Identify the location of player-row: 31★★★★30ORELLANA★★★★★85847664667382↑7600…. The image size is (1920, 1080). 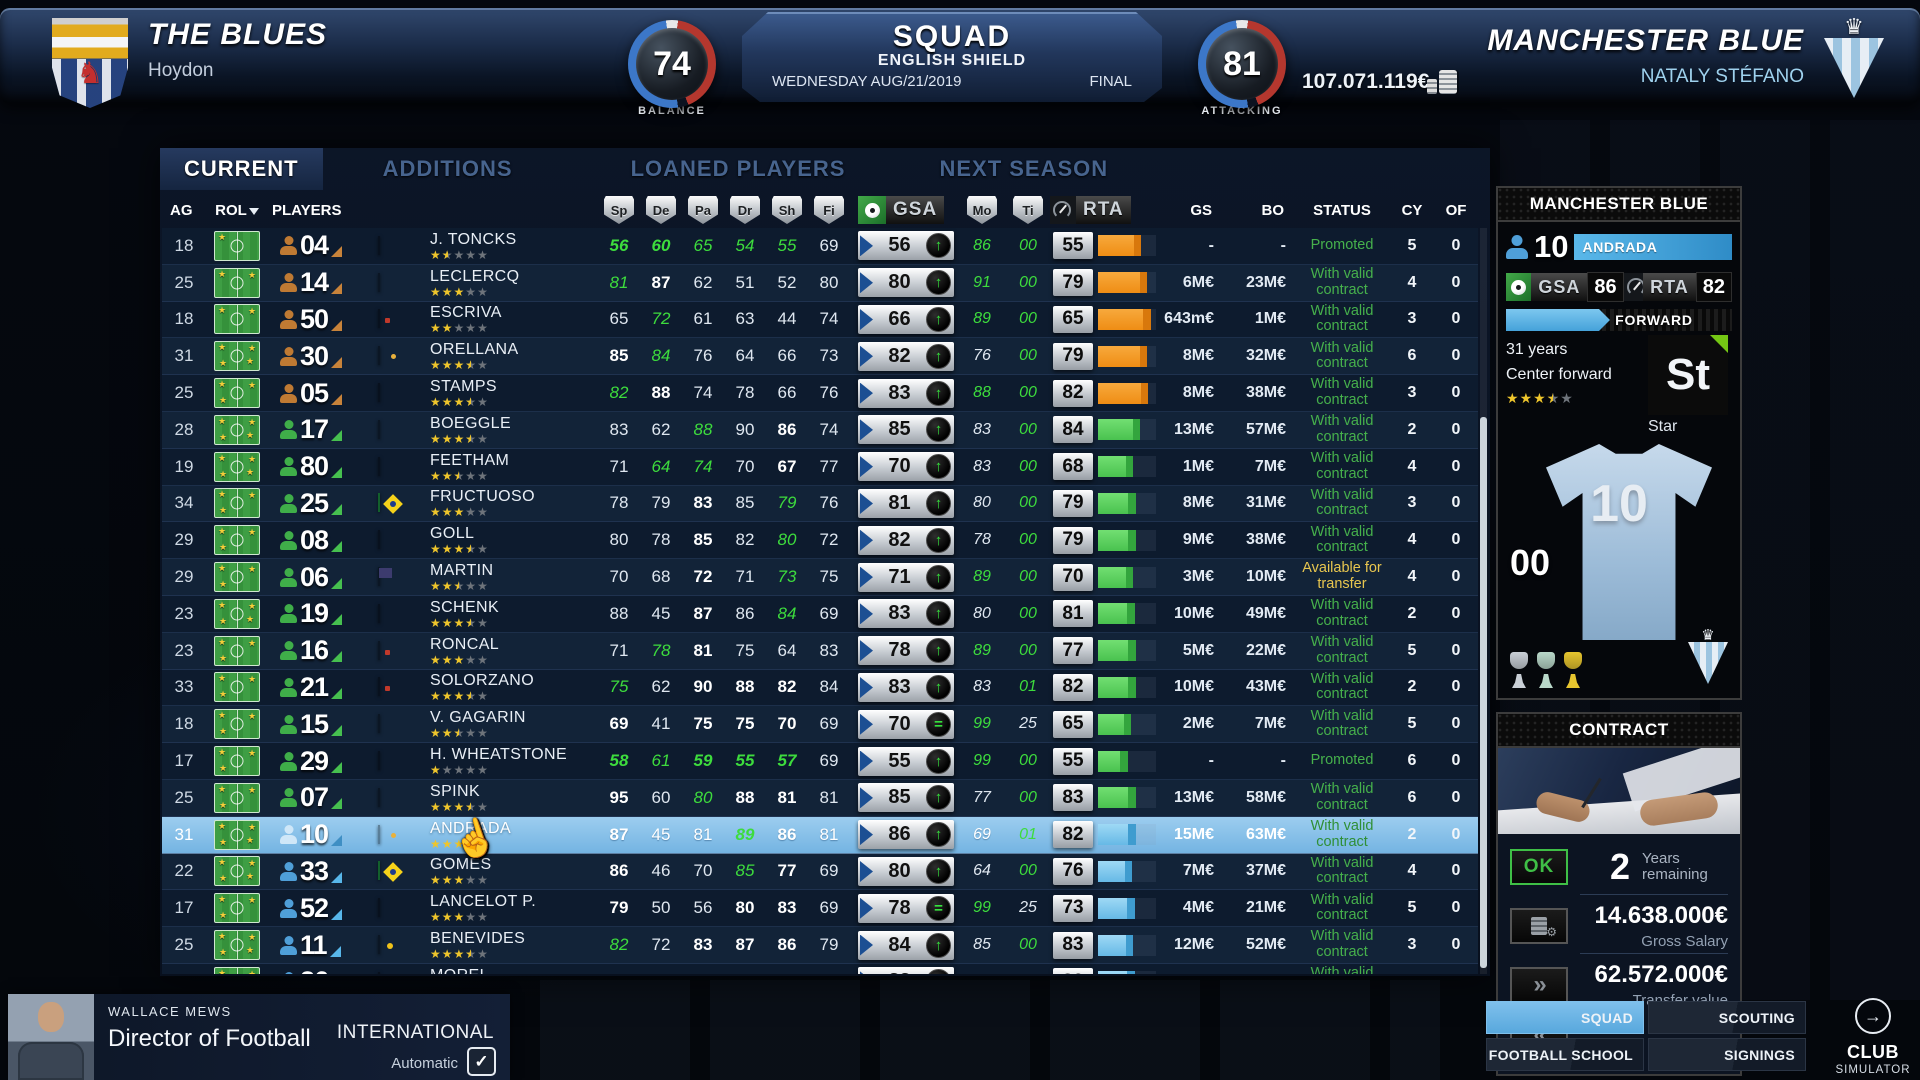
(820, 357).